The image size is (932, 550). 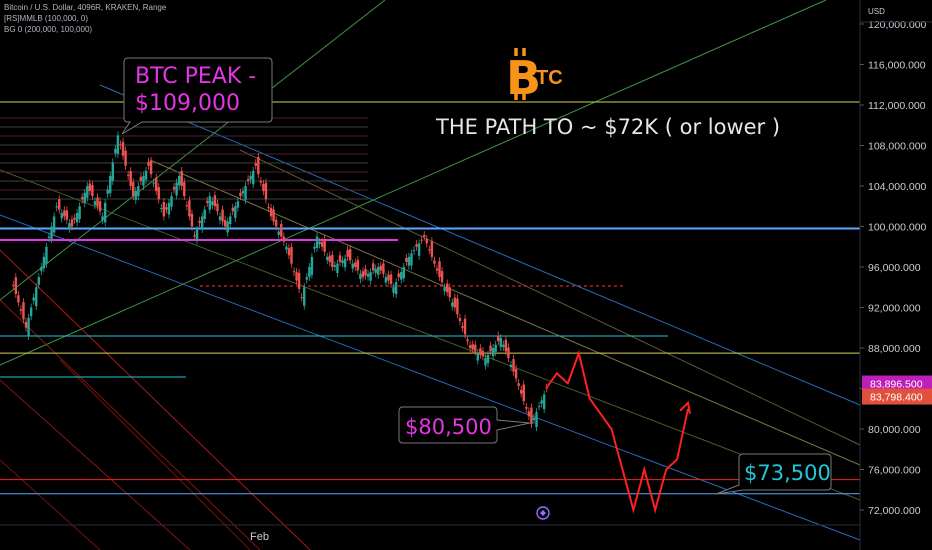 I want to click on projected-path-group, so click(x=618, y=431).